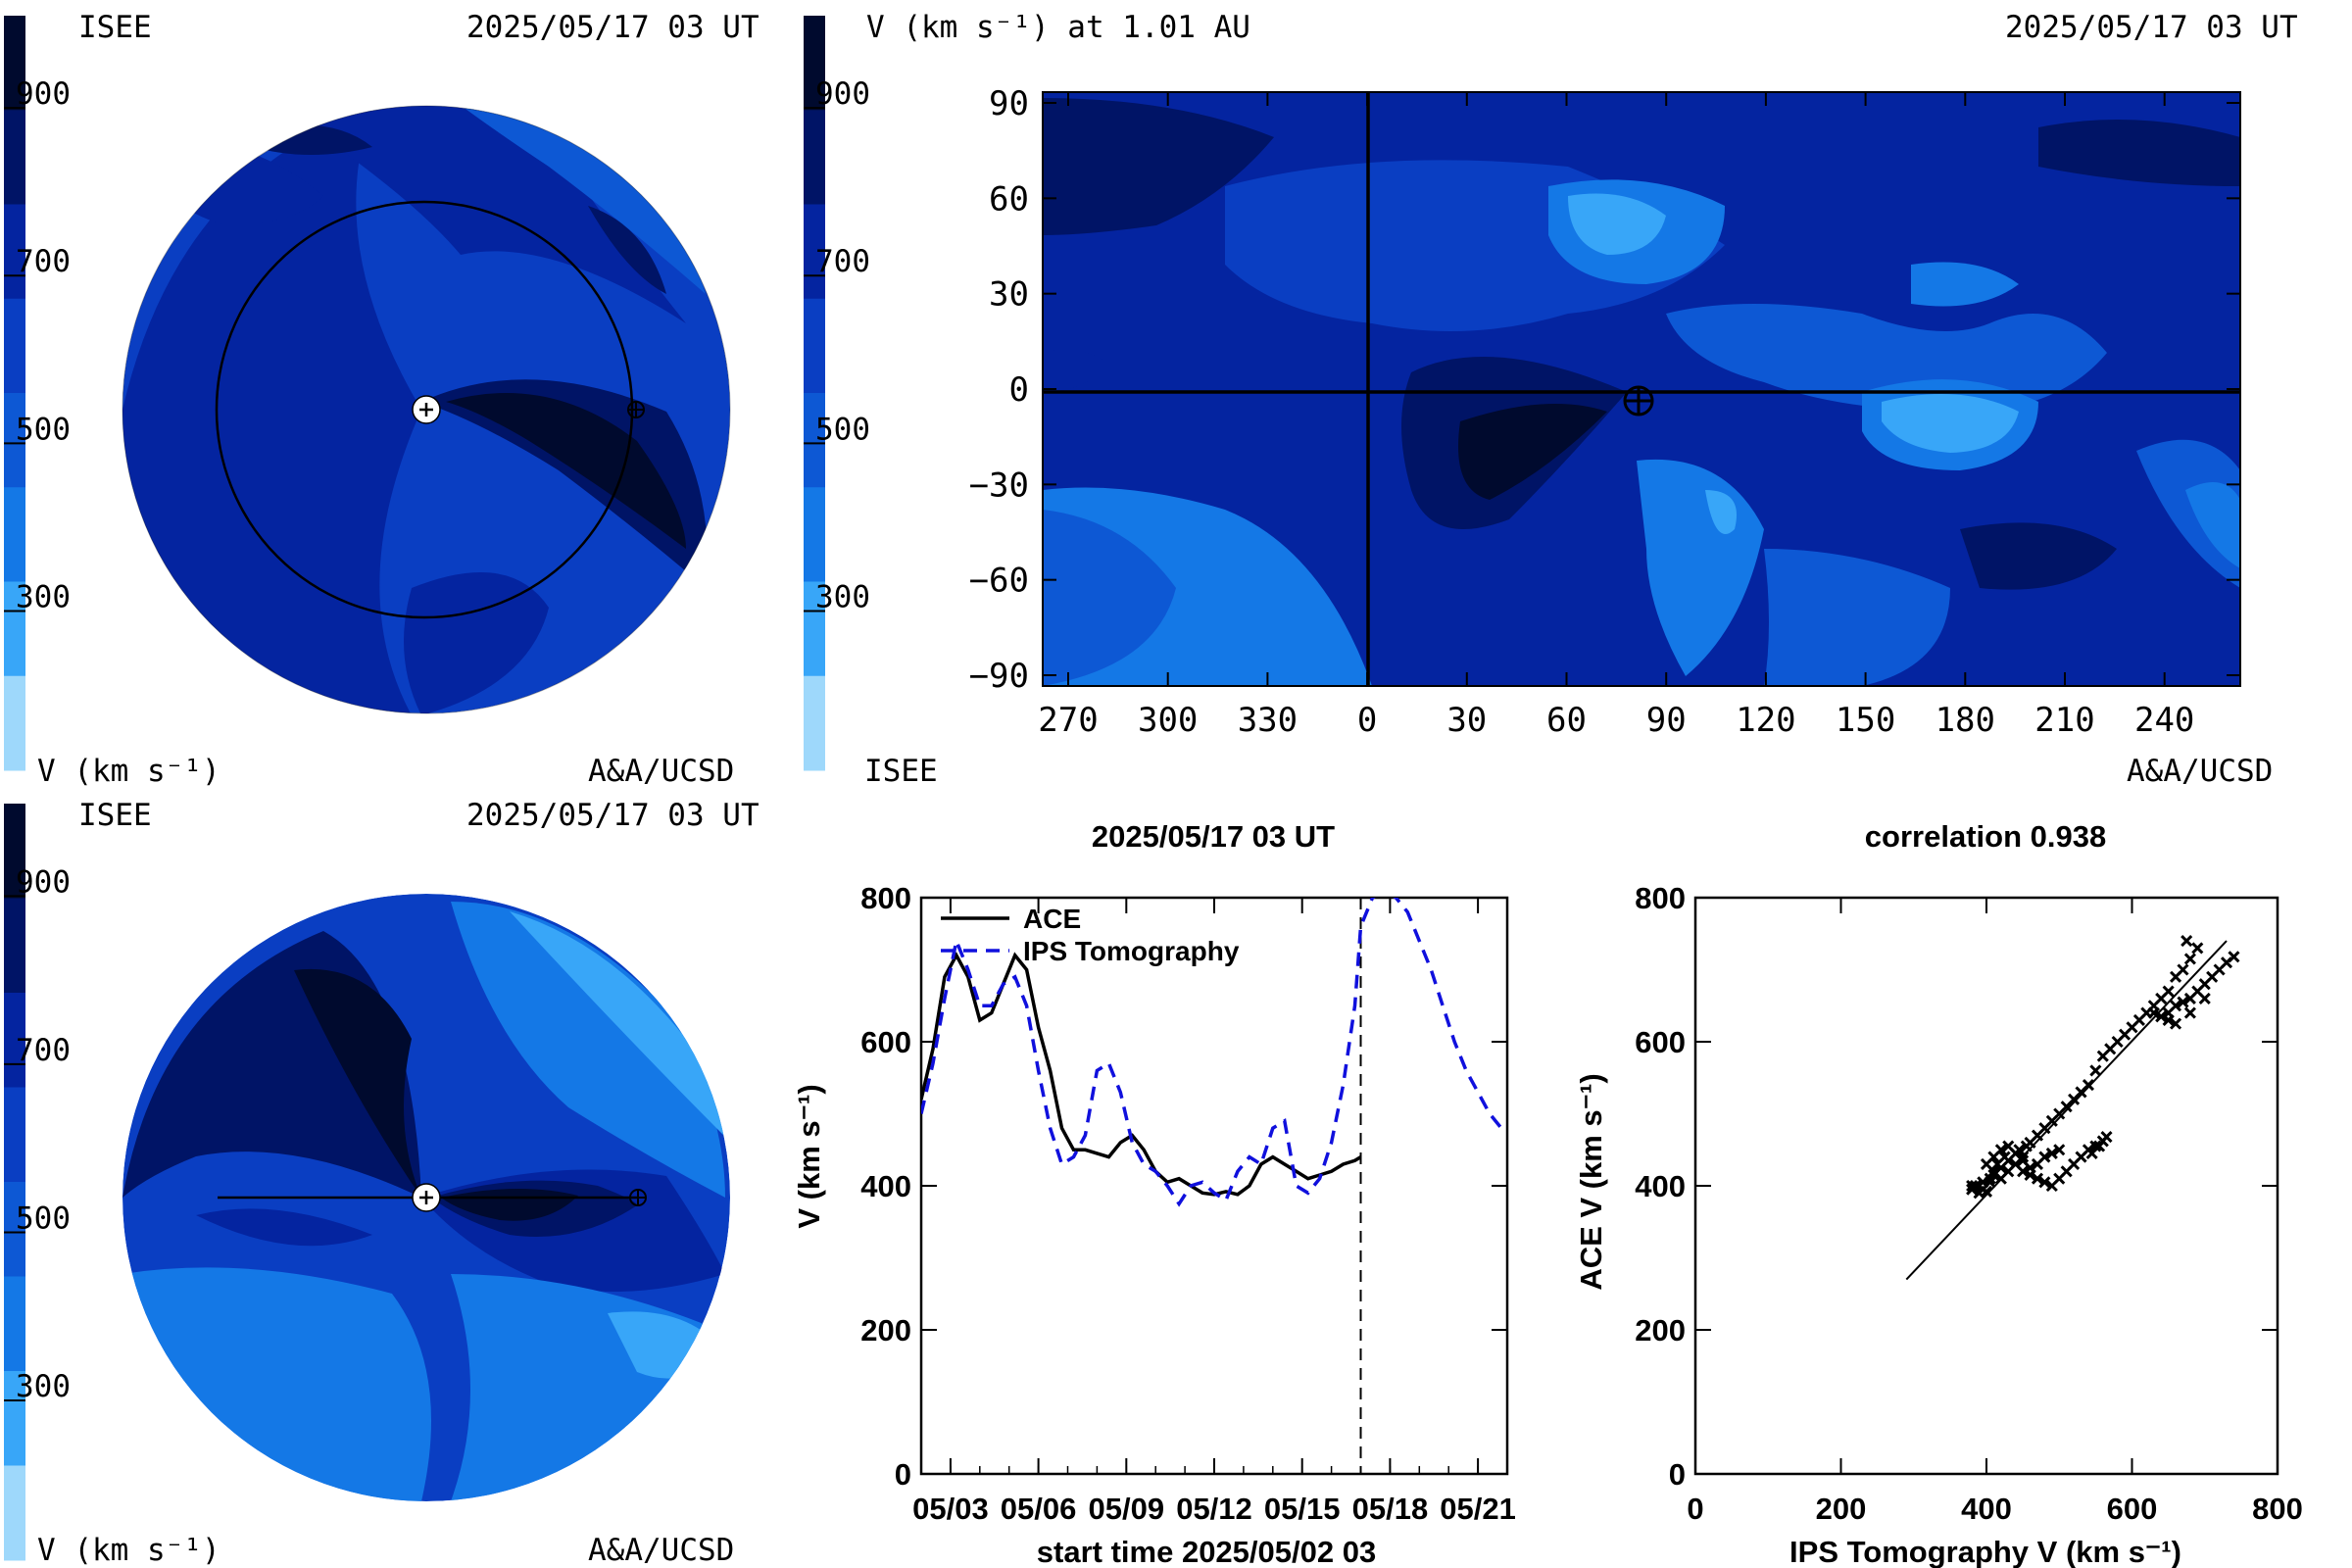 The image size is (2352, 1568). I want to click on series-line-ips-tomography, so click(1212, 1052).